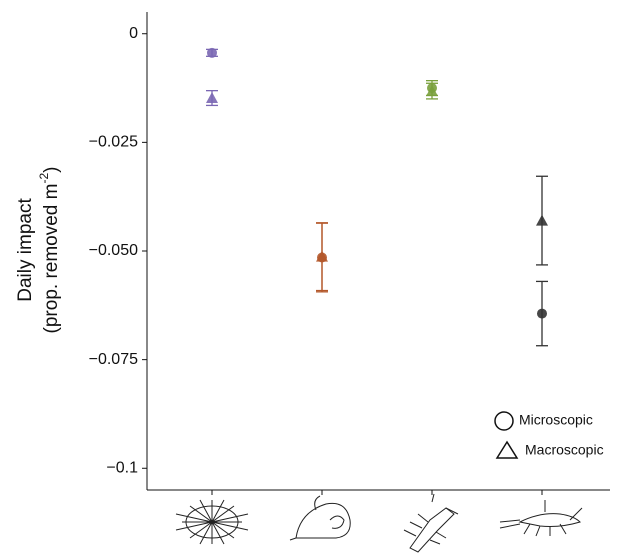 The width and height of the screenshot is (634, 554). I want to click on y-label-text: (prop. removed m, so click(51, 259).